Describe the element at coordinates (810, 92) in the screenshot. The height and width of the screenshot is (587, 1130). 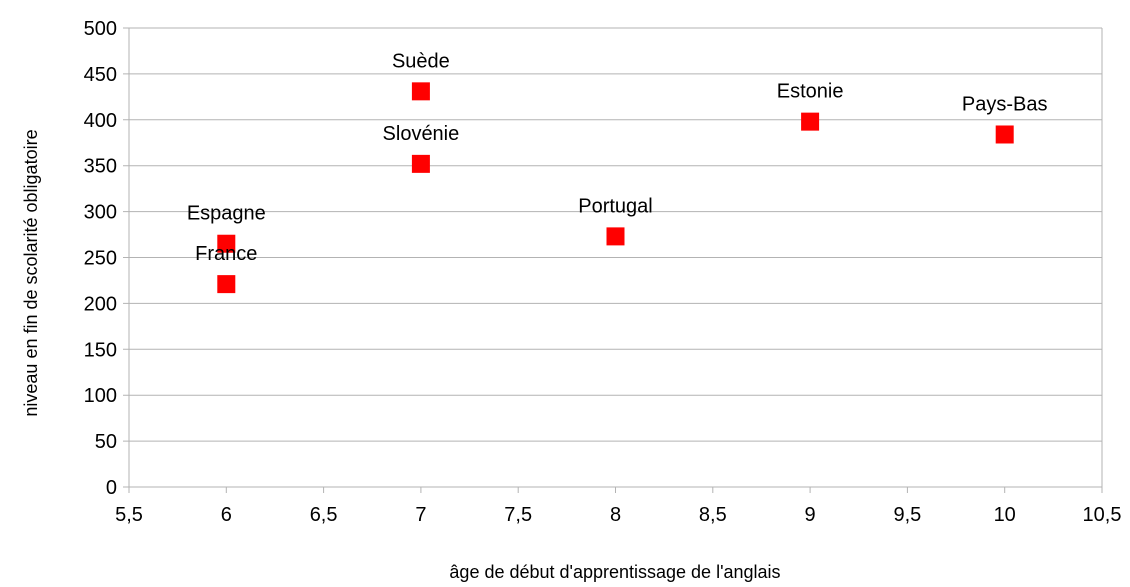
I see `data-point-label: Estonie` at that location.